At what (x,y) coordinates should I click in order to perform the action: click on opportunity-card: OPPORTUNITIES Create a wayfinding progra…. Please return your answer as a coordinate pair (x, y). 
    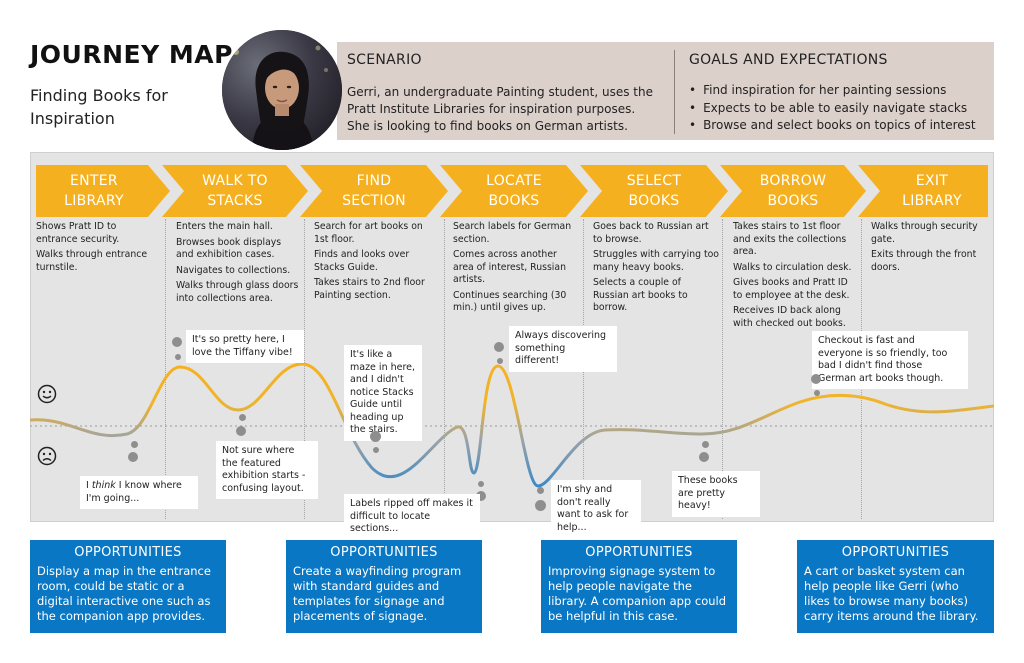
    Looking at the image, I should click on (384, 586).